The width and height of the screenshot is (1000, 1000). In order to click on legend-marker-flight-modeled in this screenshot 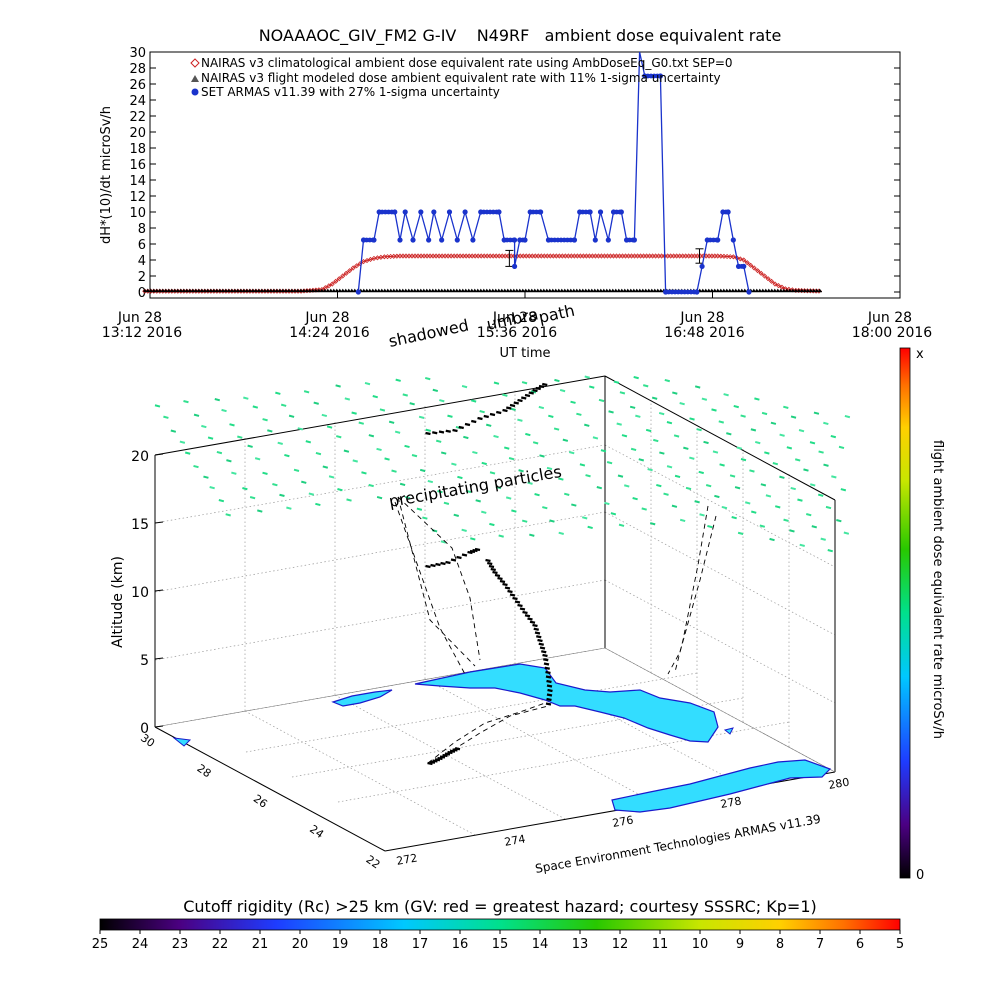, I will do `click(195, 78)`.